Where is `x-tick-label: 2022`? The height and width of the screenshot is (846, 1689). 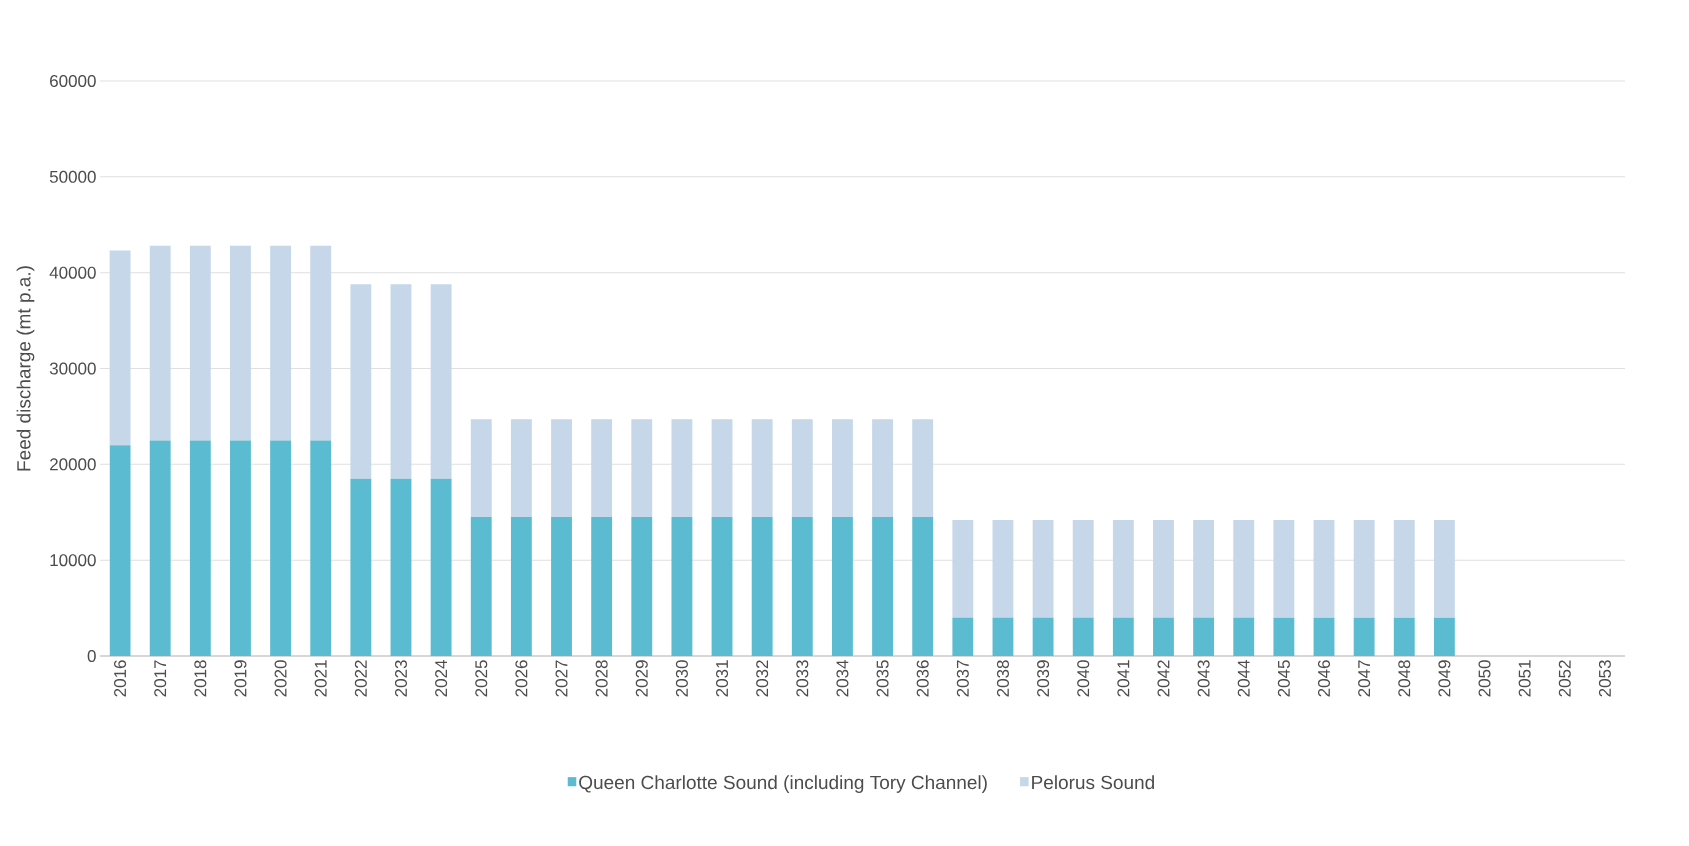 x-tick-label: 2022 is located at coordinates (360, 678).